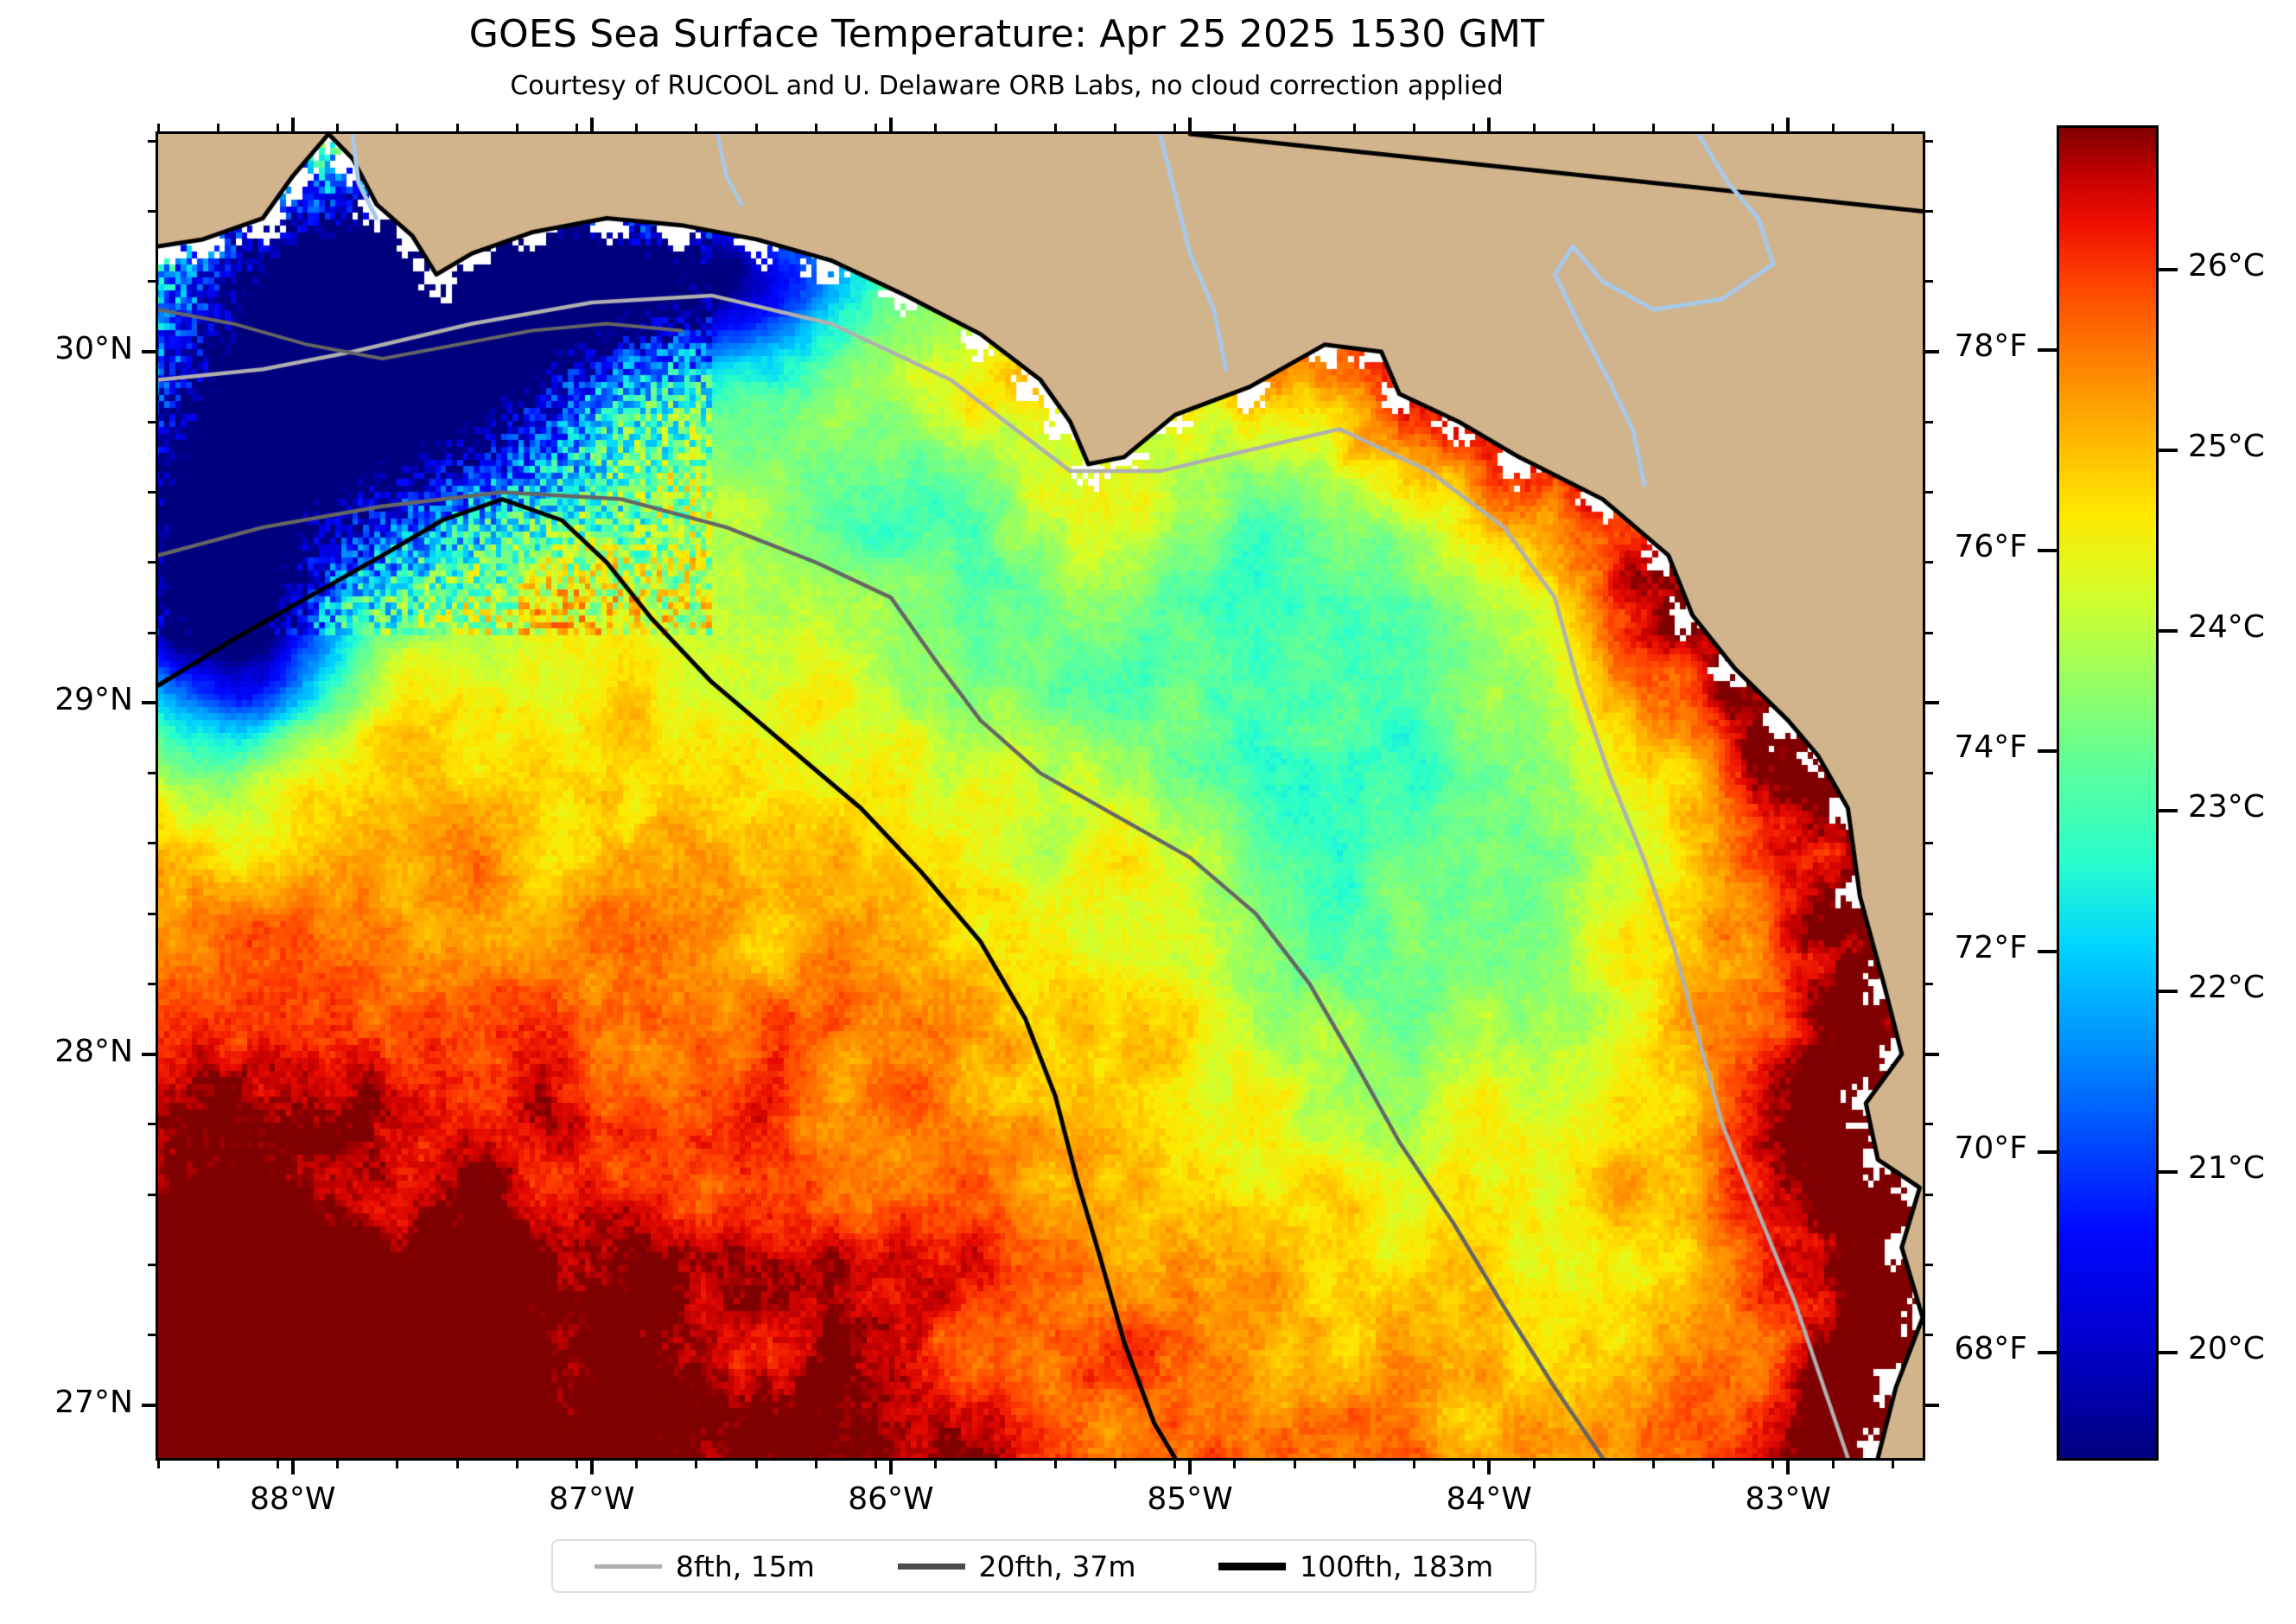  What do you see at coordinates (2226, 807) in the screenshot?
I see `colorbar-label-celsius: 23°C` at bounding box center [2226, 807].